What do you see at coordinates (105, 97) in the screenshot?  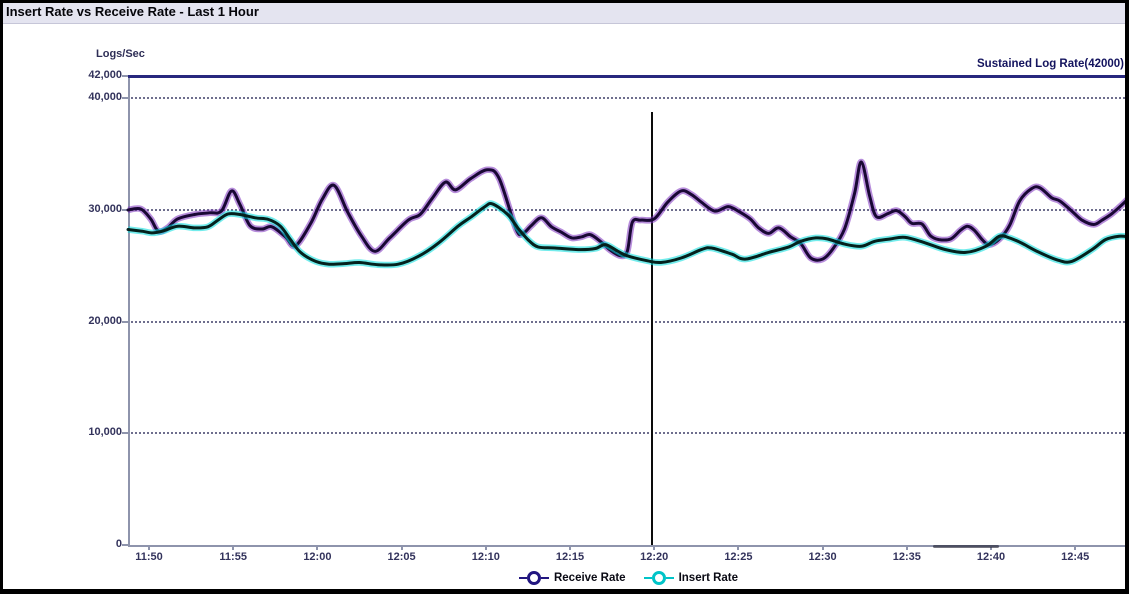 I see `y-tick-label: 40,000` at bounding box center [105, 97].